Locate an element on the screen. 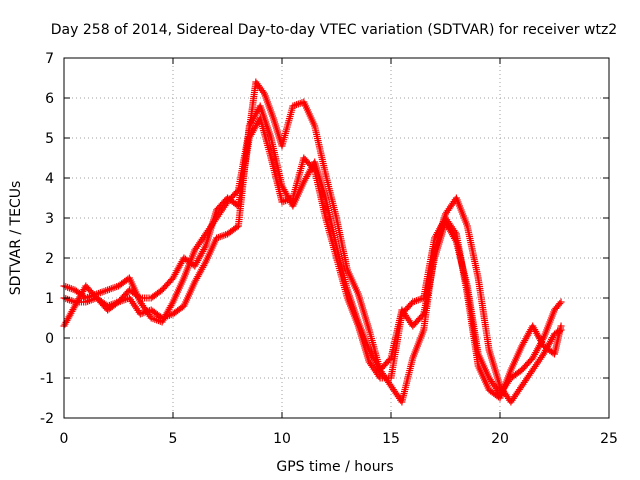  y-tick-label: 1 is located at coordinates (49, 299).